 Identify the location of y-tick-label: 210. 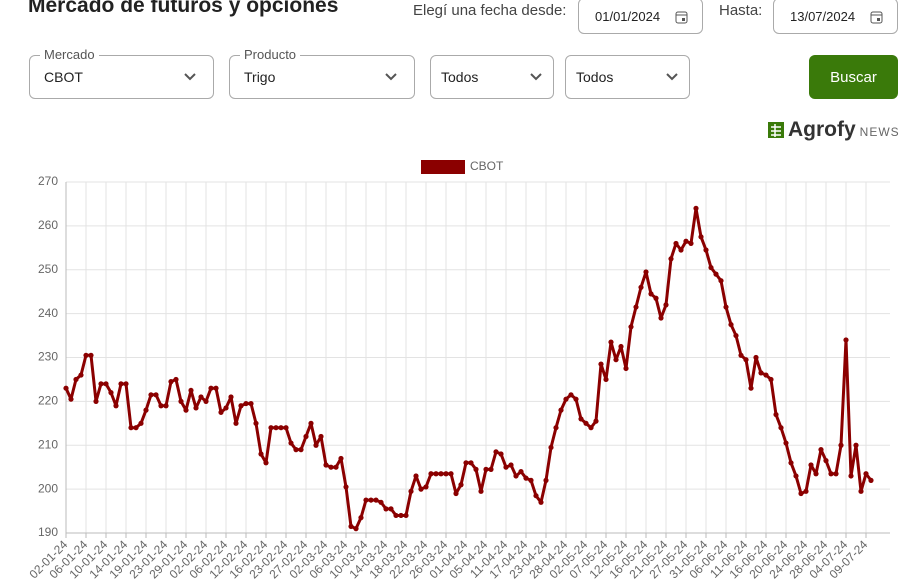
(48, 444).